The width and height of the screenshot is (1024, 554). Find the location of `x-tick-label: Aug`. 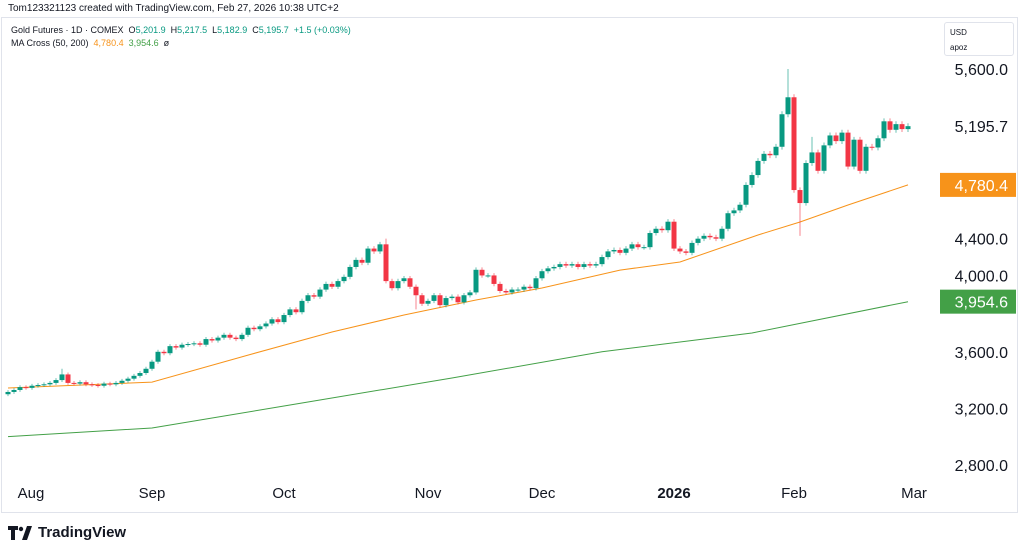

x-tick-label: Aug is located at coordinates (31, 493).